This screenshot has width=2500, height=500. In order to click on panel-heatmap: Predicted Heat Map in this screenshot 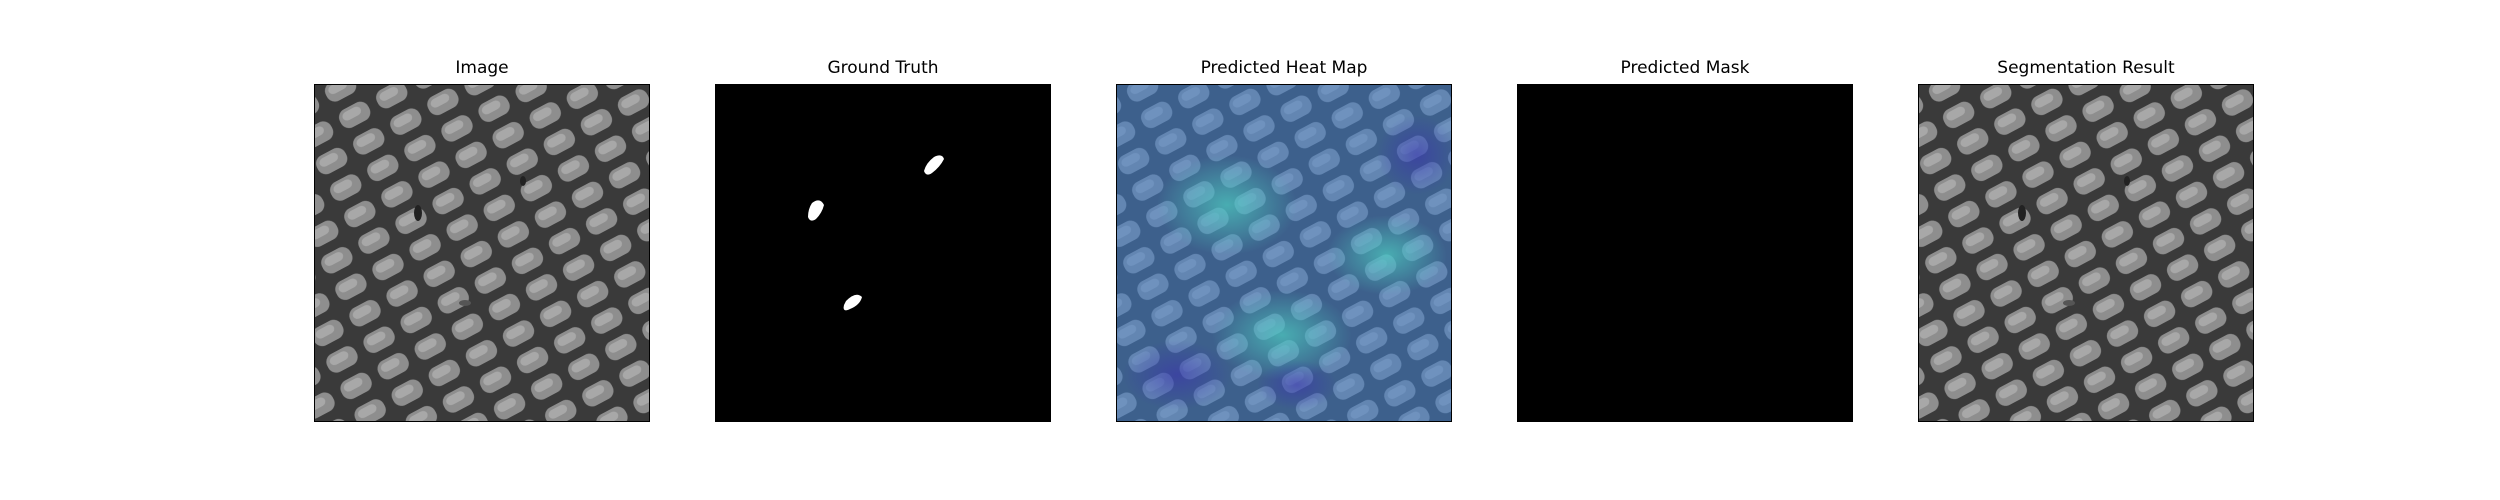, I will do `click(1284, 240)`.